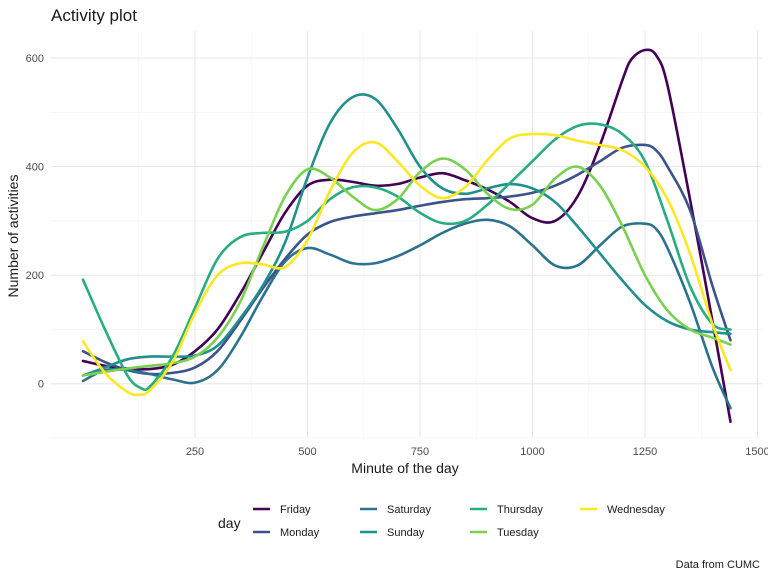  What do you see at coordinates (636, 510) in the screenshot?
I see `legend-label-wednesday: Wednesday` at bounding box center [636, 510].